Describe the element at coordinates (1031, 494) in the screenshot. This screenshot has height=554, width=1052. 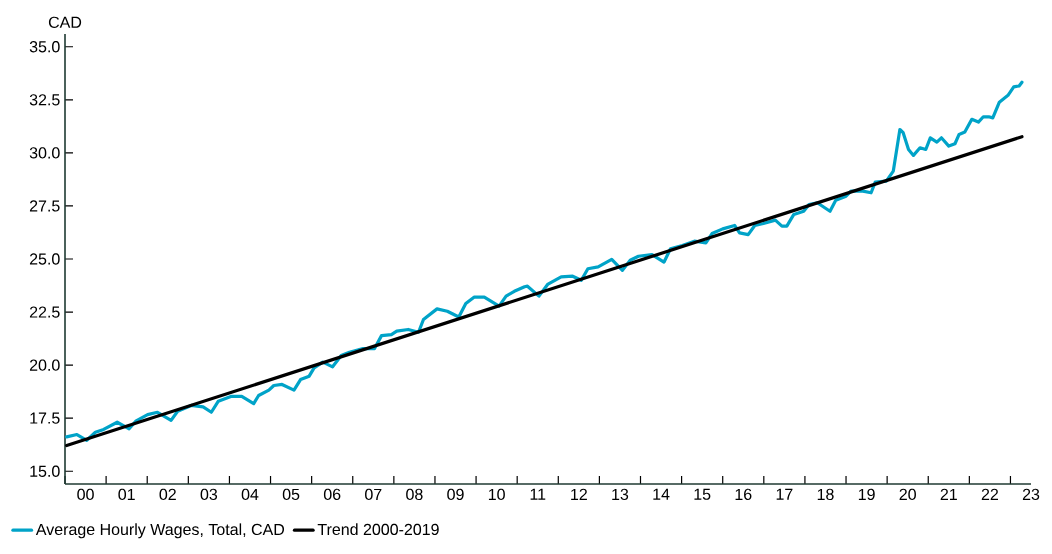
I see `x-tick-label: 23` at that location.